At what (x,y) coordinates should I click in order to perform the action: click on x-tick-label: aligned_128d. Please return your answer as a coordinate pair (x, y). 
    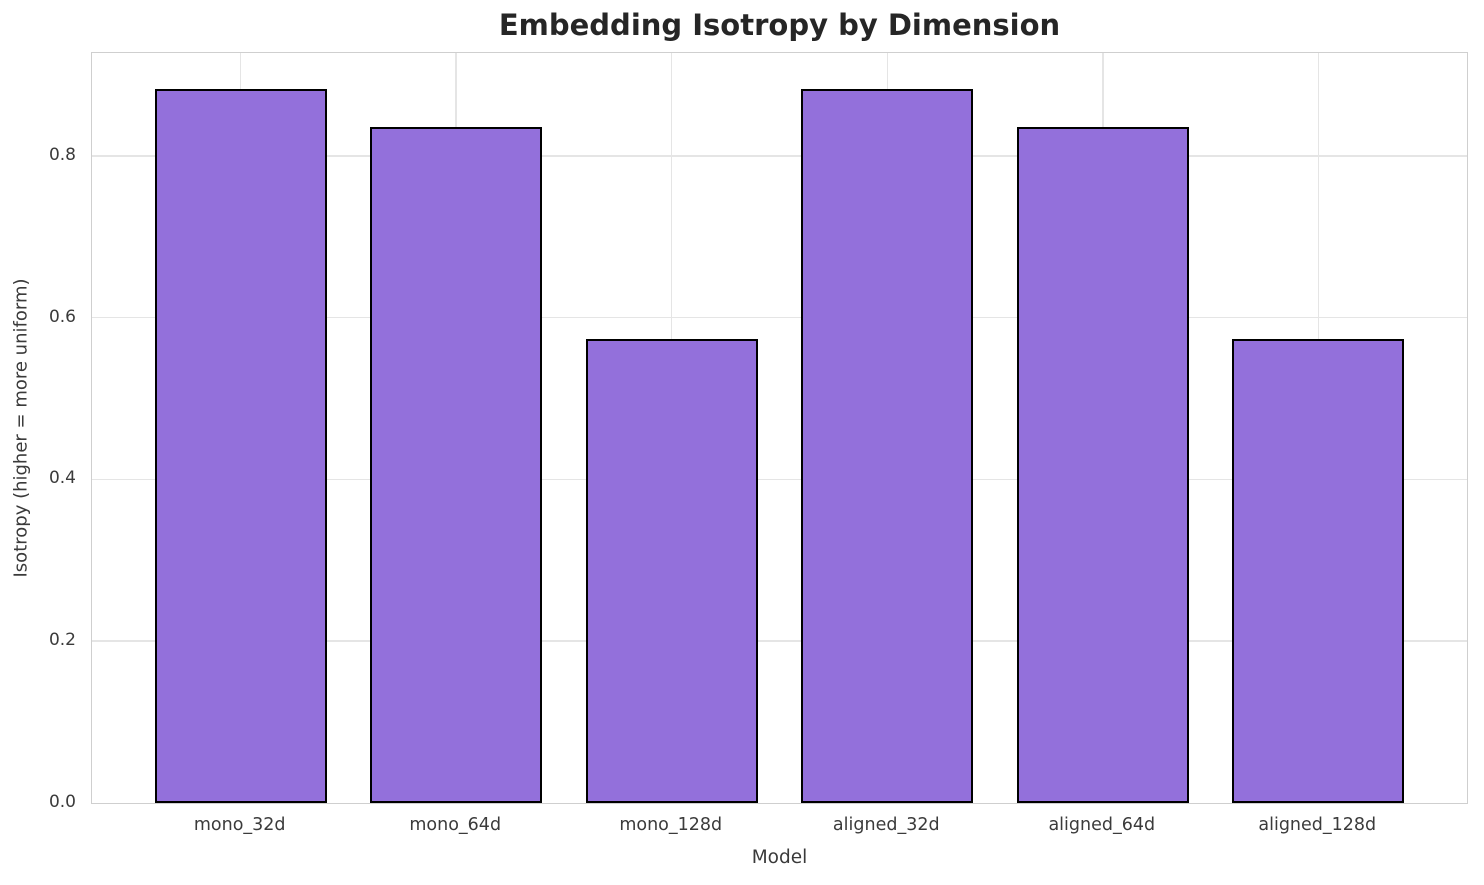
    Looking at the image, I should click on (1317, 825).